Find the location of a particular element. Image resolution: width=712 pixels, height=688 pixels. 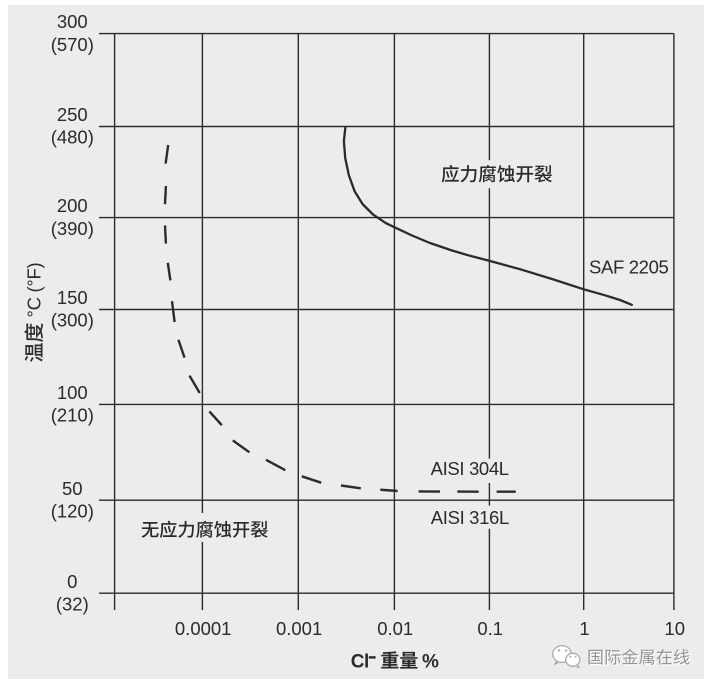

svg-text: 0.0001 is located at coordinates (203, 628).